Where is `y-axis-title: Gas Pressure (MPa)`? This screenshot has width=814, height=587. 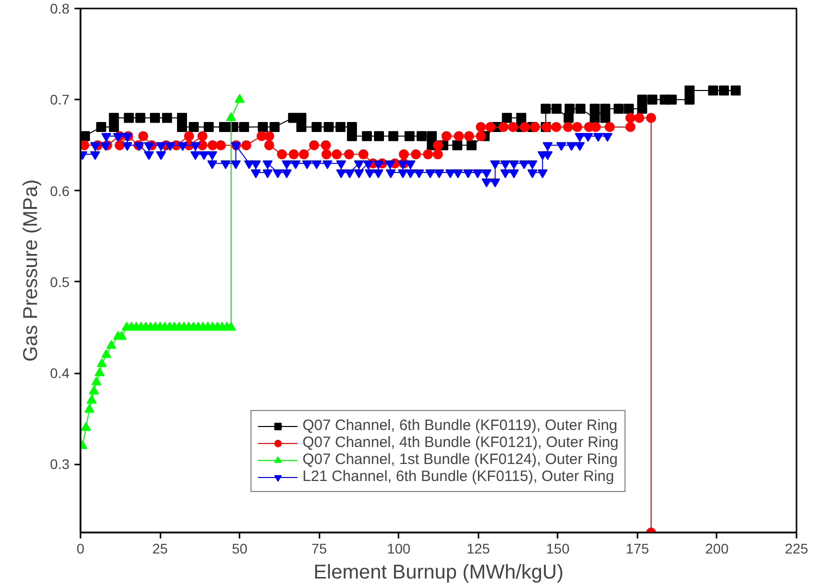 y-axis-title: Gas Pressure (MPa) is located at coordinates (31, 270).